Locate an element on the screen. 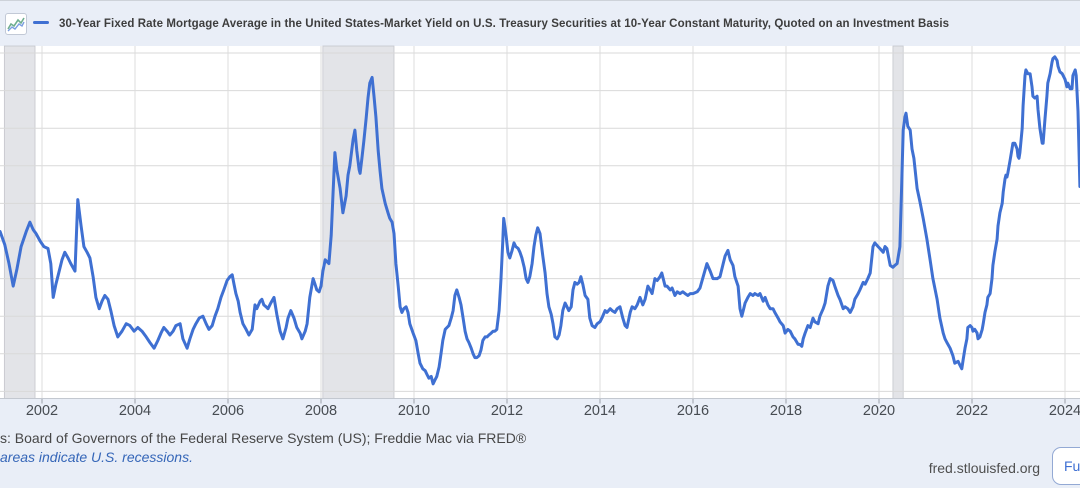 The width and height of the screenshot is (1080, 488). x-axis-tick-label: 2008 is located at coordinates (321, 411).